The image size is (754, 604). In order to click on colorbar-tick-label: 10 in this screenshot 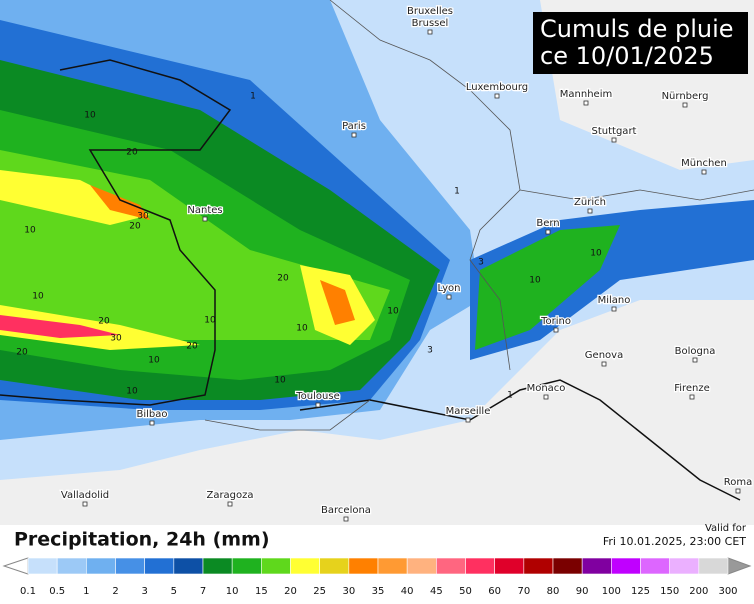, I will do `click(232, 591)`.